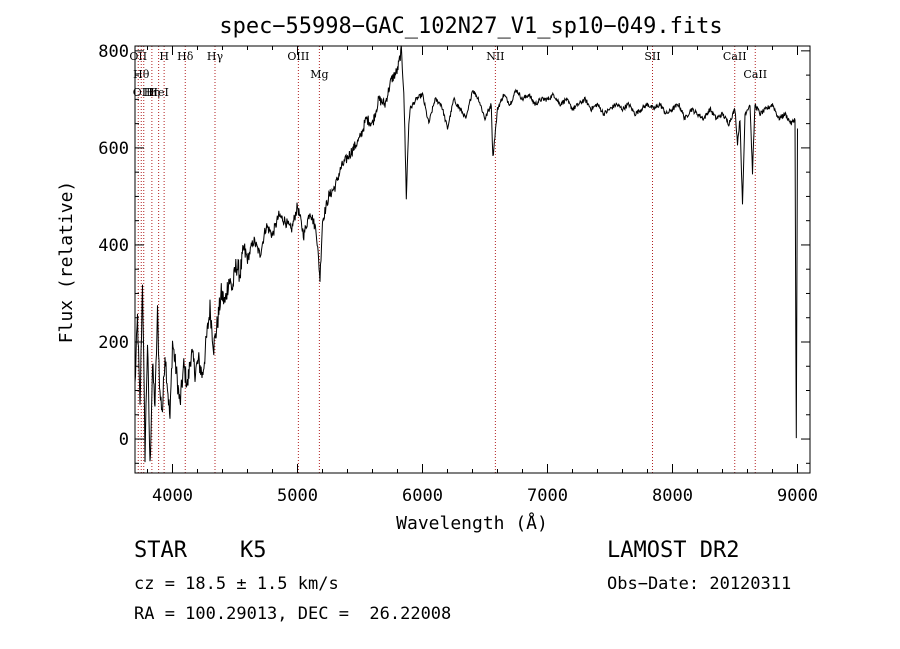 This screenshot has height=649, width=900. I want to click on marker-label-2: OIII, so click(144, 92).